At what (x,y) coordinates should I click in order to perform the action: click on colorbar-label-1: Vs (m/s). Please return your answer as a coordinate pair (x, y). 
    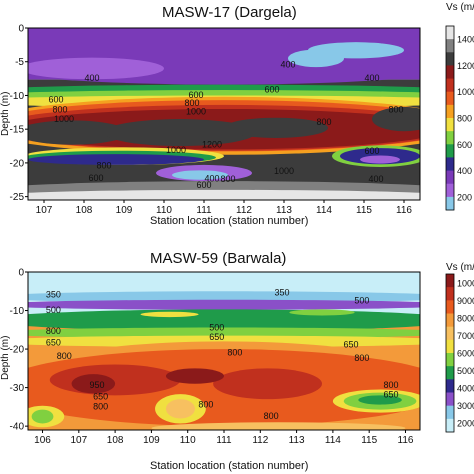
    Looking at the image, I should click on (460, 7).